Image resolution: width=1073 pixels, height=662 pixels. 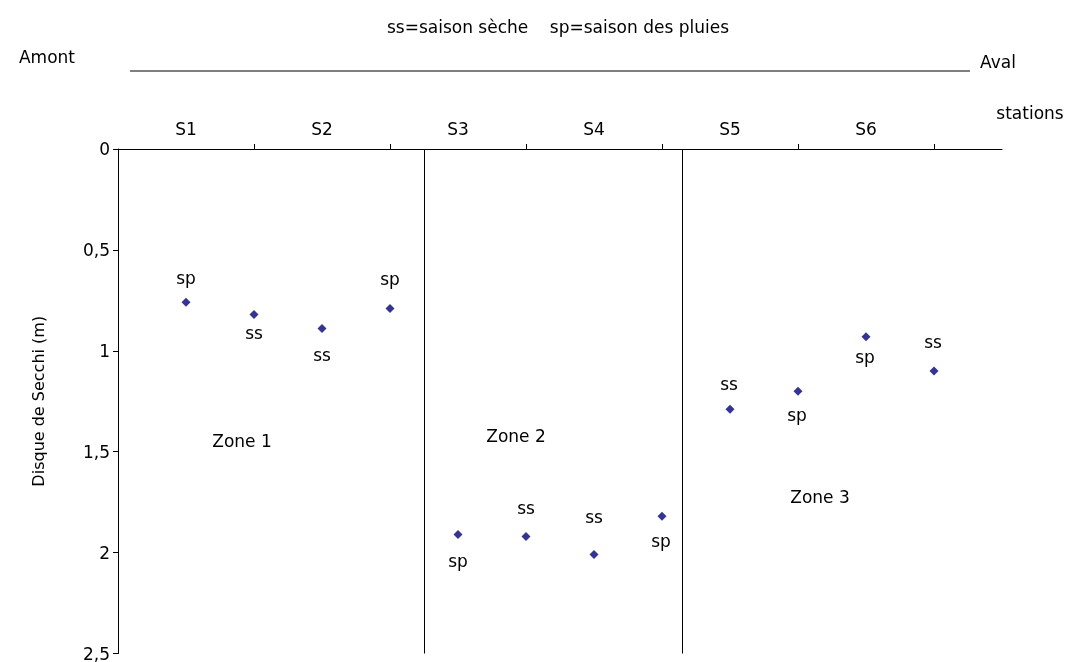 What do you see at coordinates (47, 57) in the screenshot?
I see `text: Amont` at bounding box center [47, 57].